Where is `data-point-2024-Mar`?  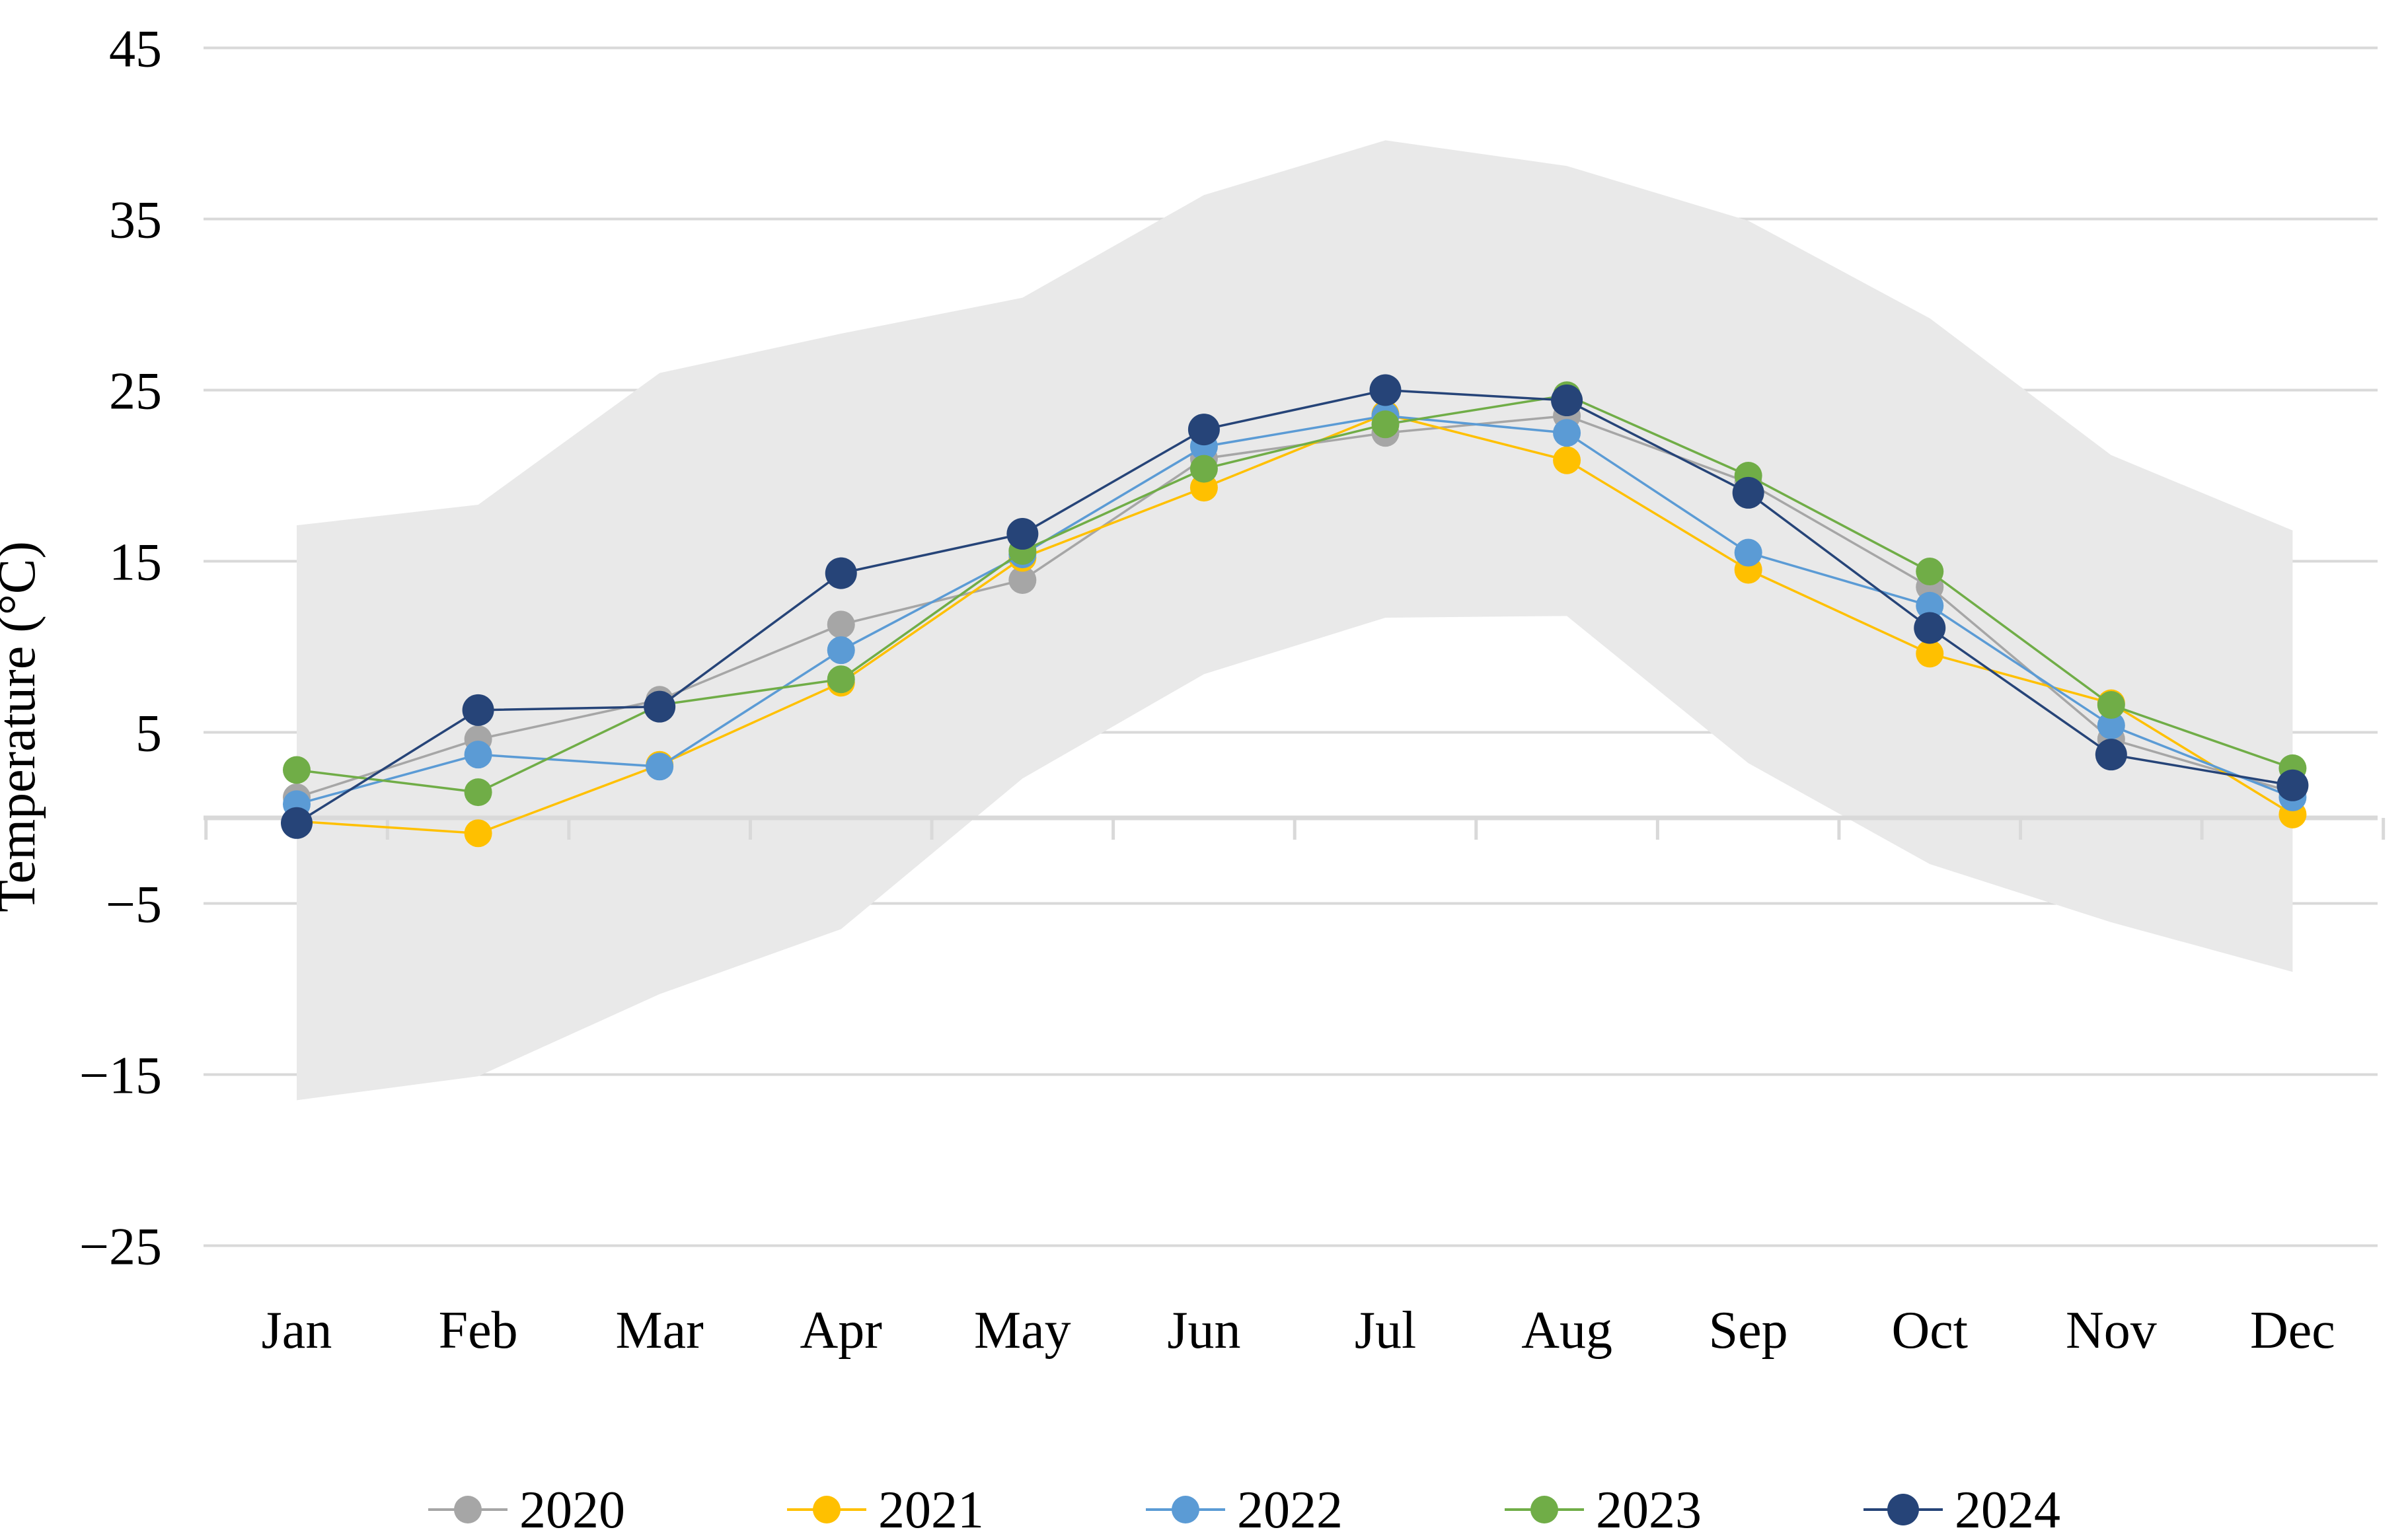 data-point-2024-Mar is located at coordinates (660, 706).